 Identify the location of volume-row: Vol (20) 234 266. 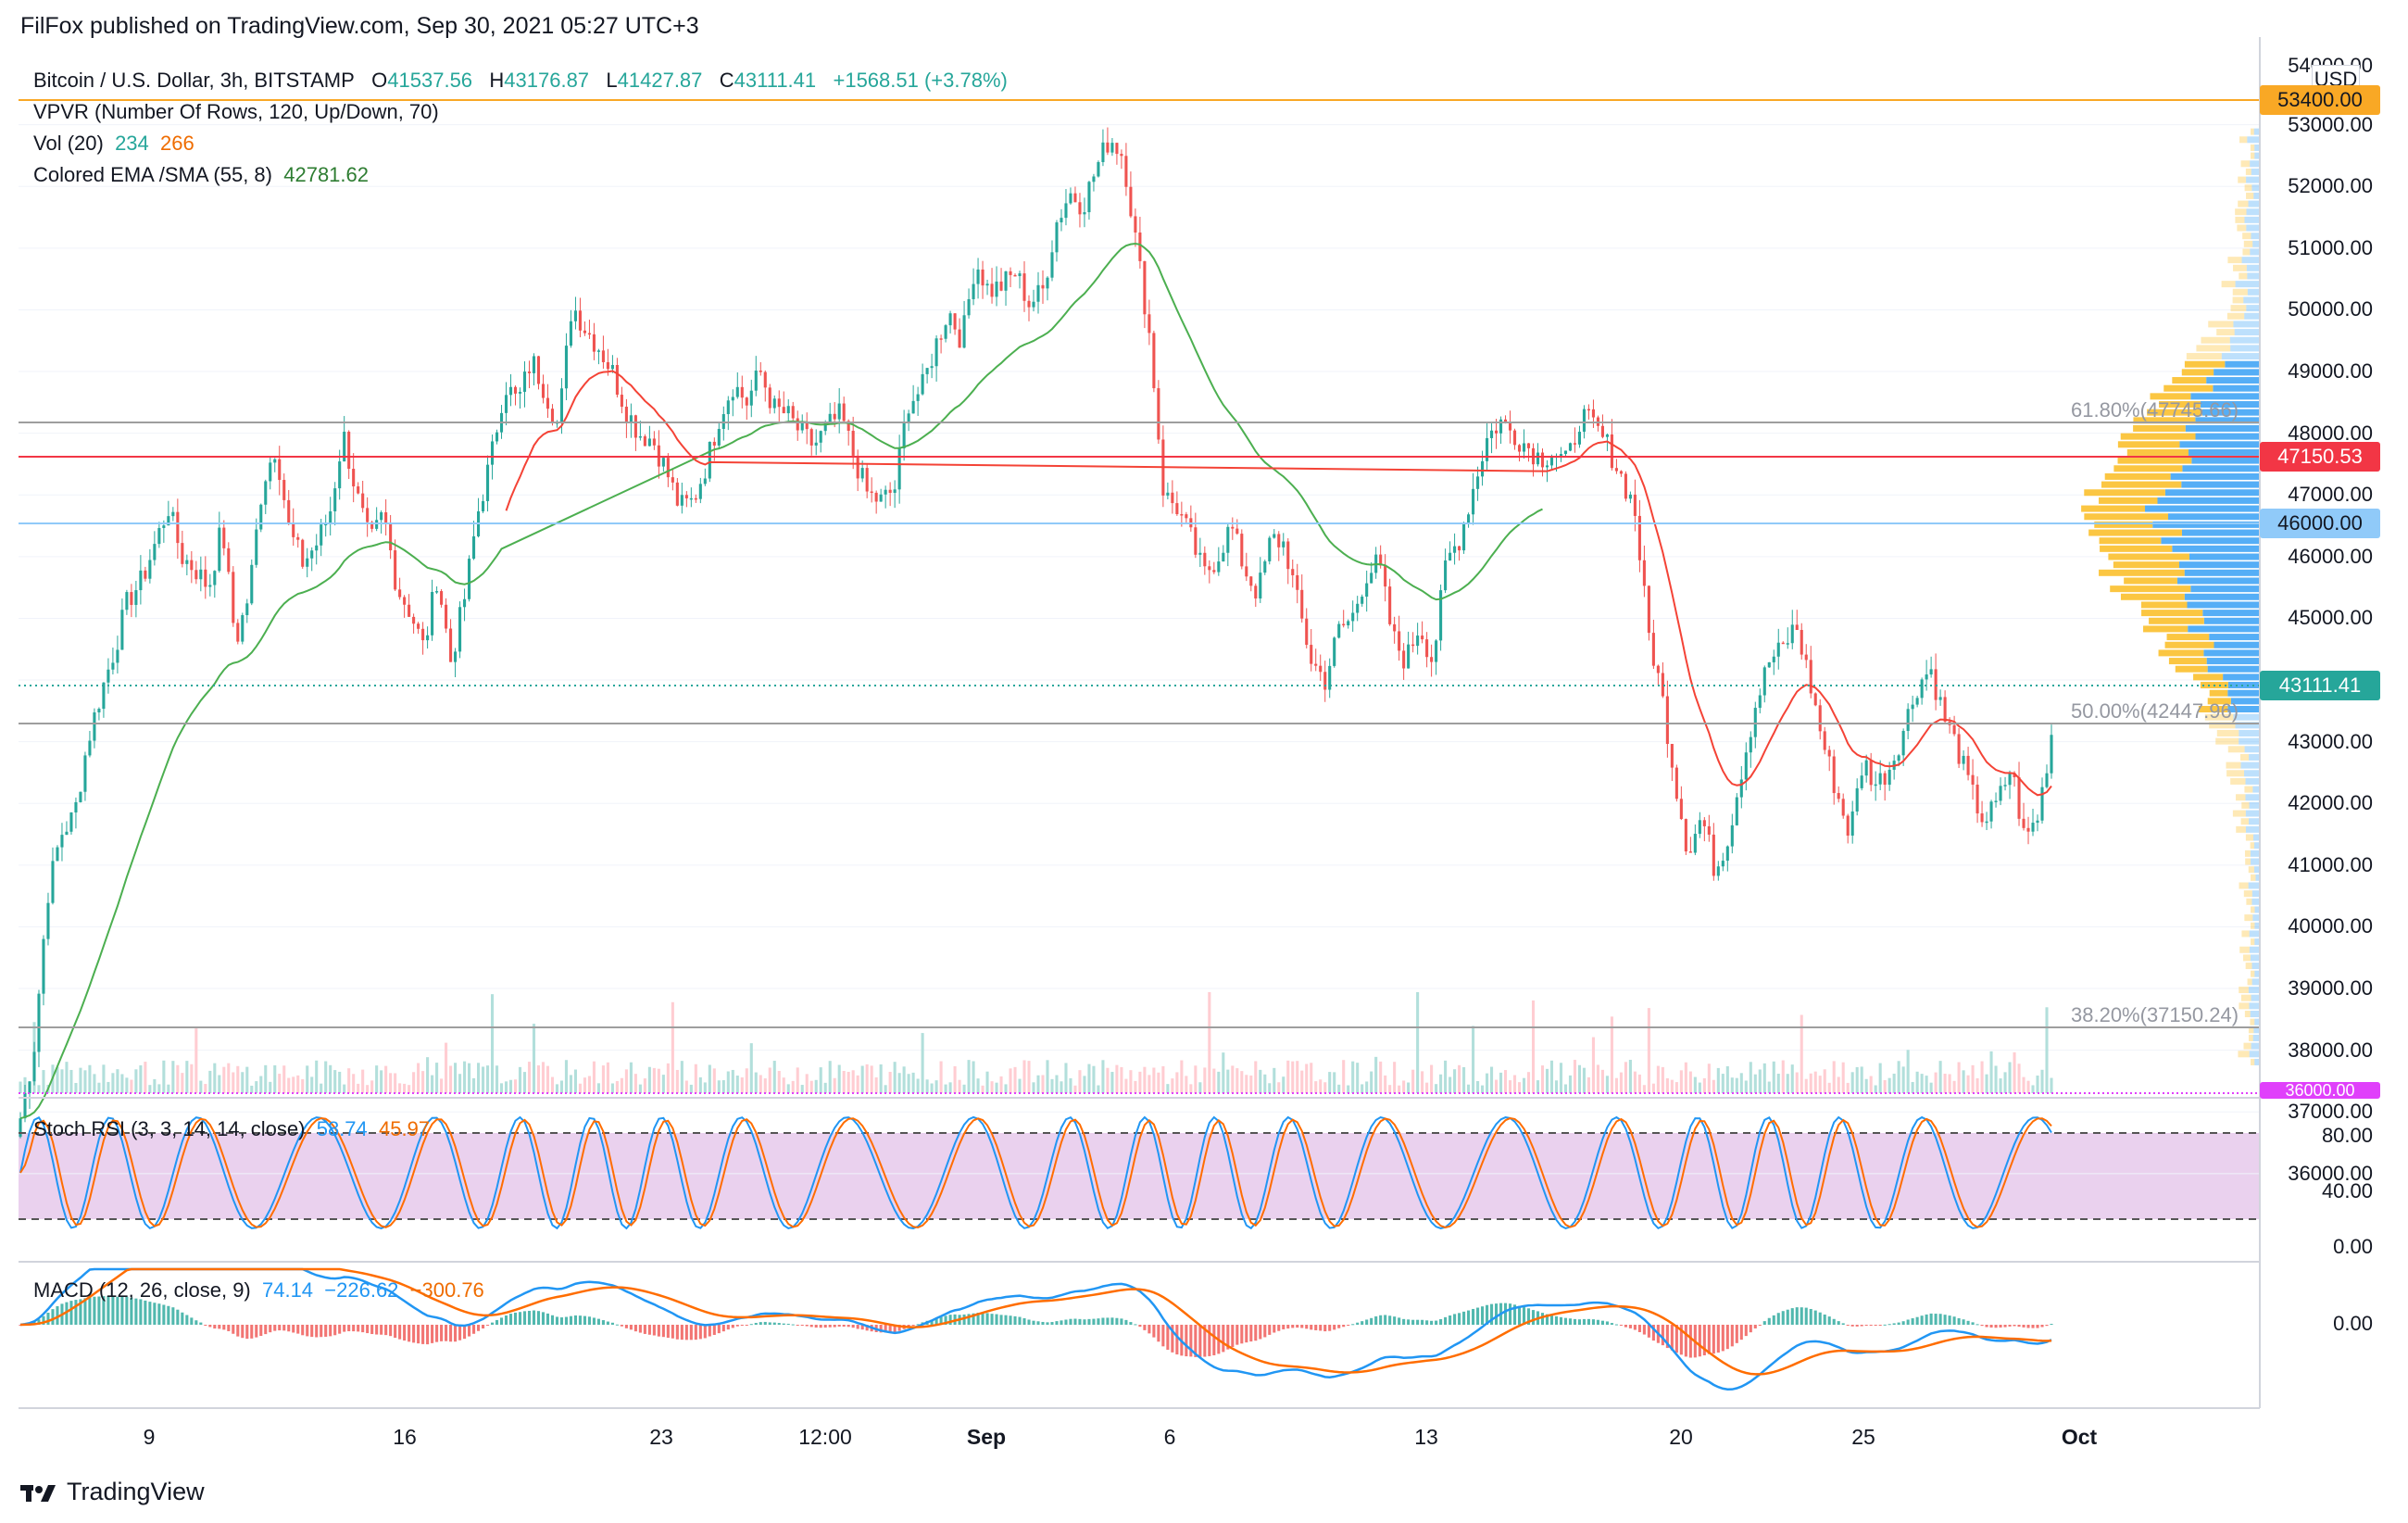
(520, 143).